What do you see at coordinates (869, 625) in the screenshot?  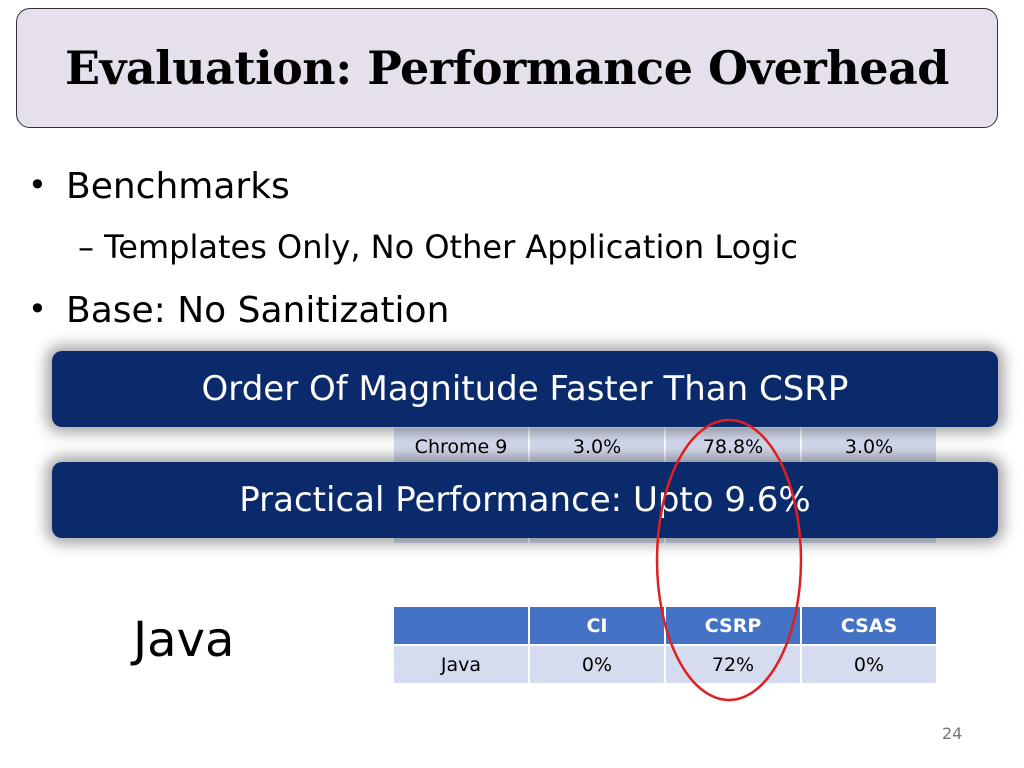 I see `table-header: CSAS` at bounding box center [869, 625].